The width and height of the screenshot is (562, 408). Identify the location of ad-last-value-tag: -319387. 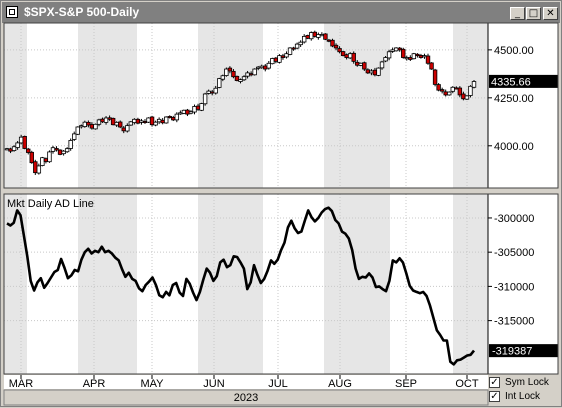
(523, 351).